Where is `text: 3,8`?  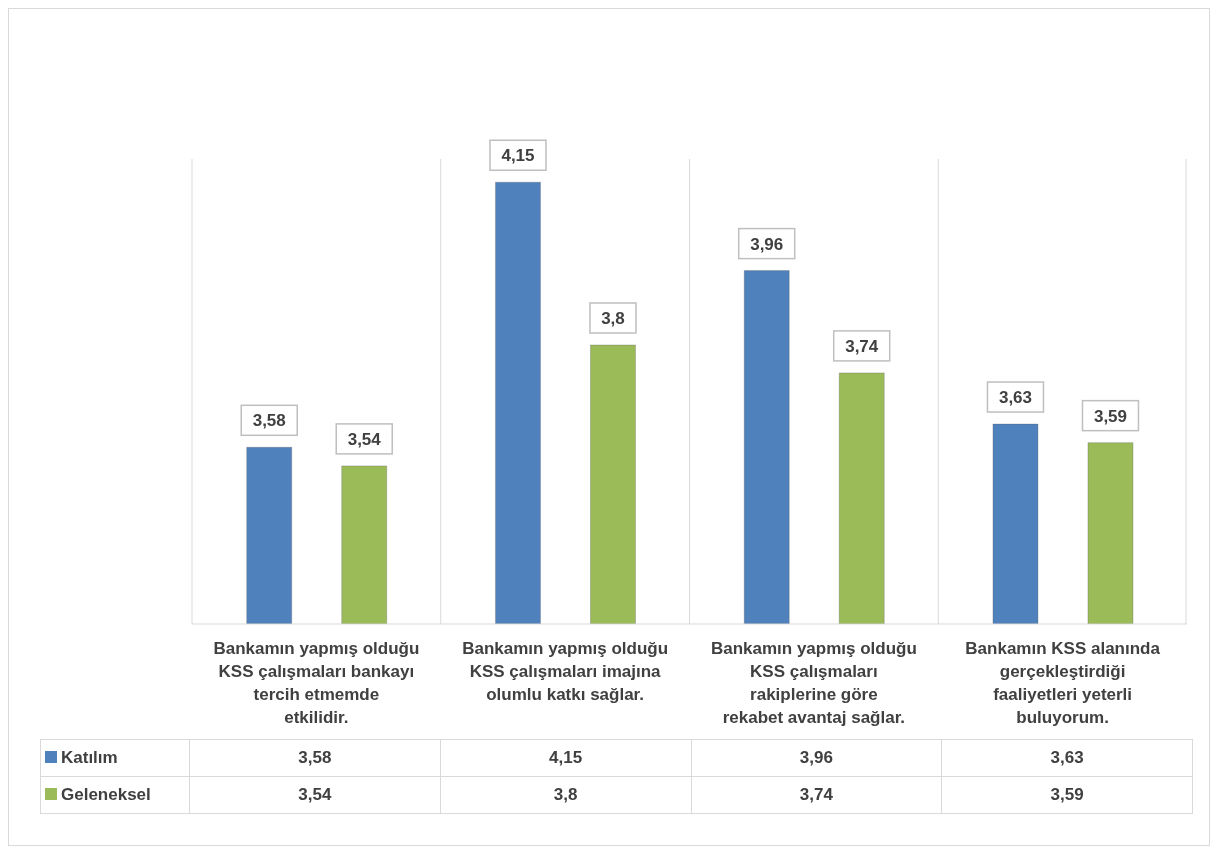
text: 3,8 is located at coordinates (613, 318).